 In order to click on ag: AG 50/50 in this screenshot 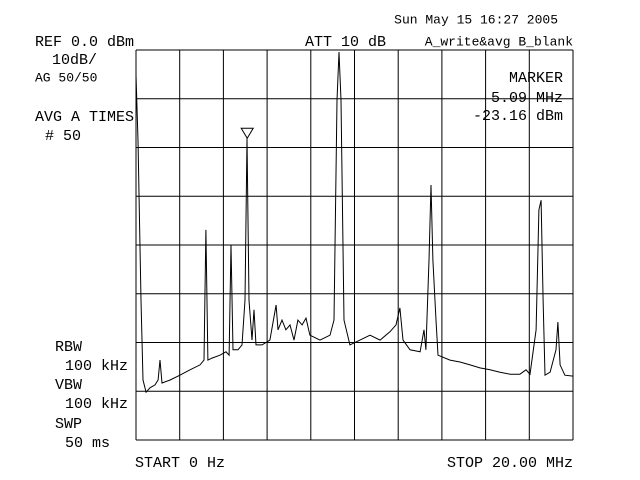, I will do `click(66, 77)`.